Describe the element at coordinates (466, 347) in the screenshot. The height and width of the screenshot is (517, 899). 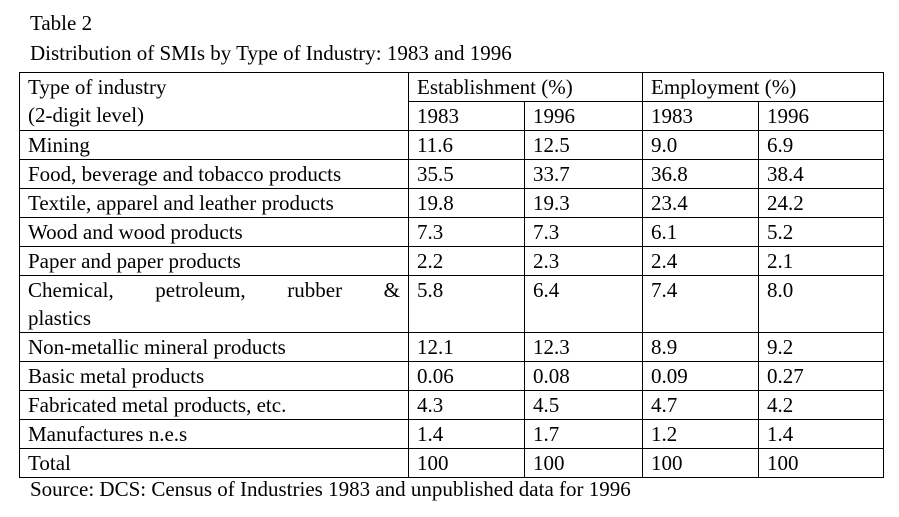
I see `value-cell: 12.1` at that location.